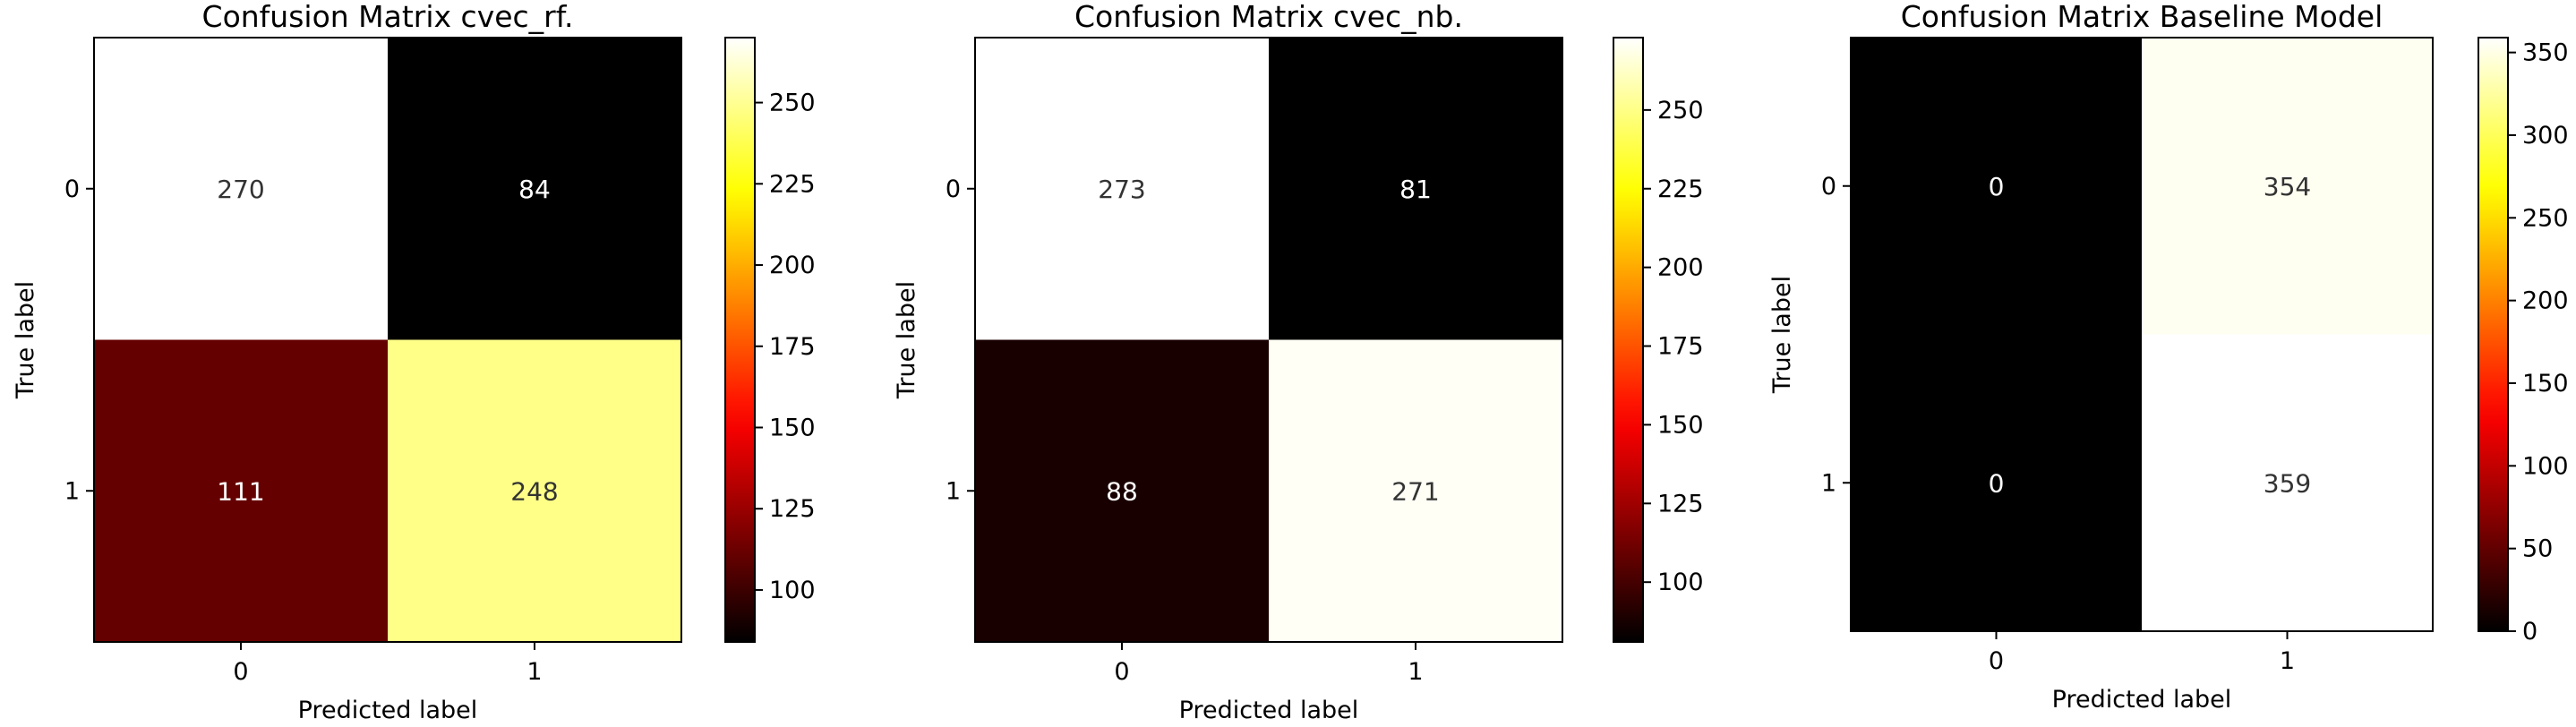 This screenshot has height=727, width=2576. Describe the element at coordinates (2142, 17) in the screenshot. I see `chart-title: Confusion Matrix Baseline Model` at that location.